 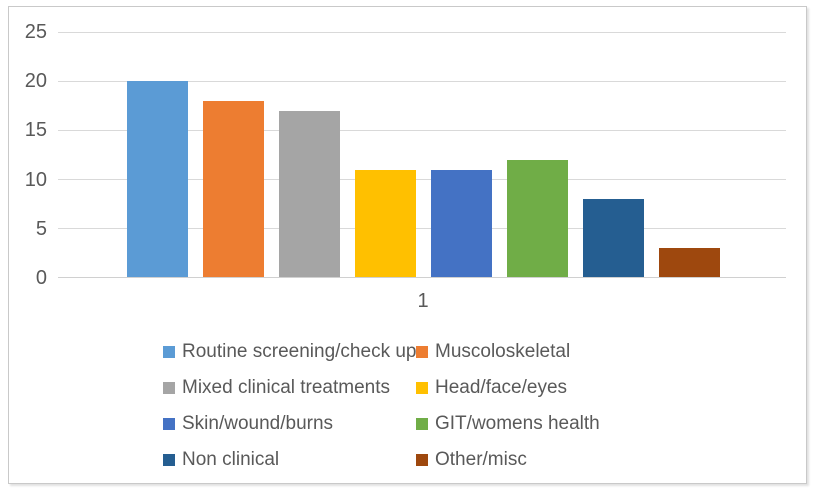 What do you see at coordinates (309, 194) in the screenshot?
I see `bar-mixed-clinical-treatments` at bounding box center [309, 194].